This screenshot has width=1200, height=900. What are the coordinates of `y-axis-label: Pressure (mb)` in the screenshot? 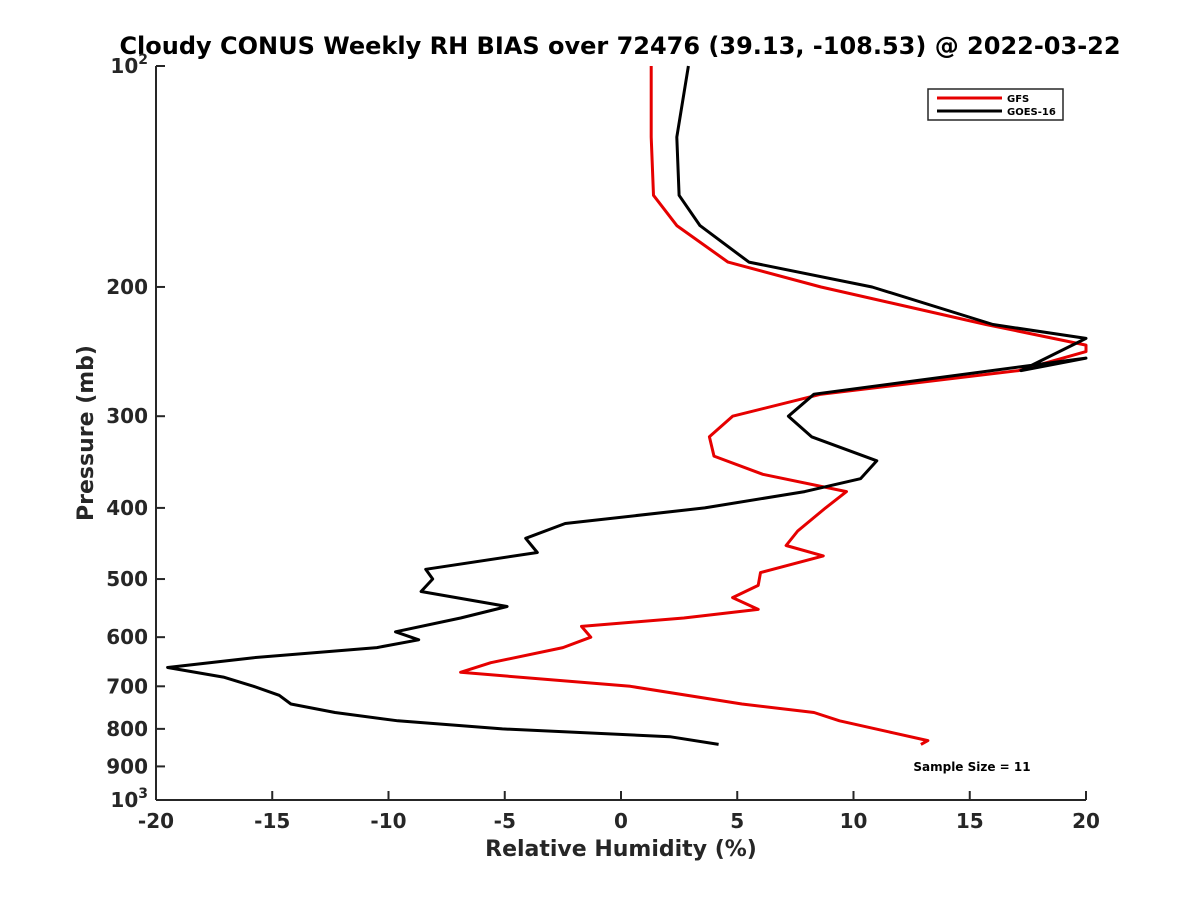 It's located at (86, 433).